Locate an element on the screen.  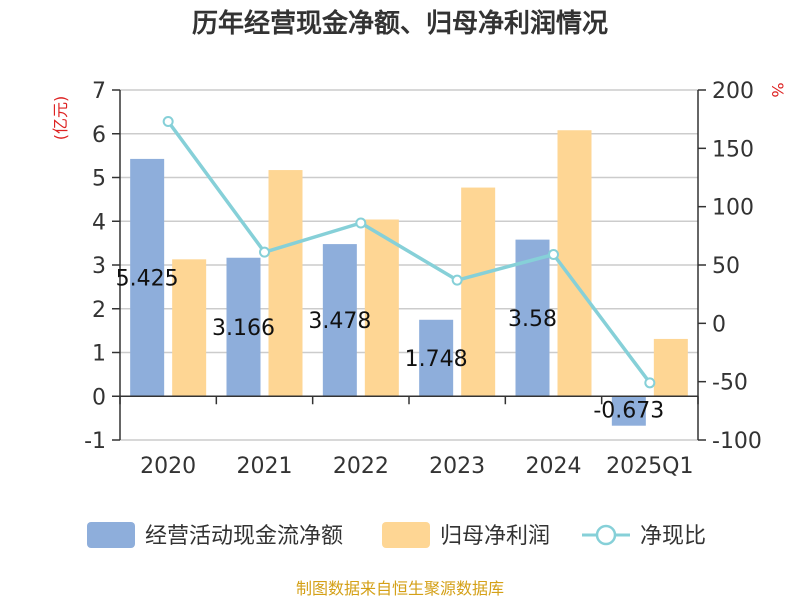
left-axis-unit: (亿元) is located at coordinates (60, 118).